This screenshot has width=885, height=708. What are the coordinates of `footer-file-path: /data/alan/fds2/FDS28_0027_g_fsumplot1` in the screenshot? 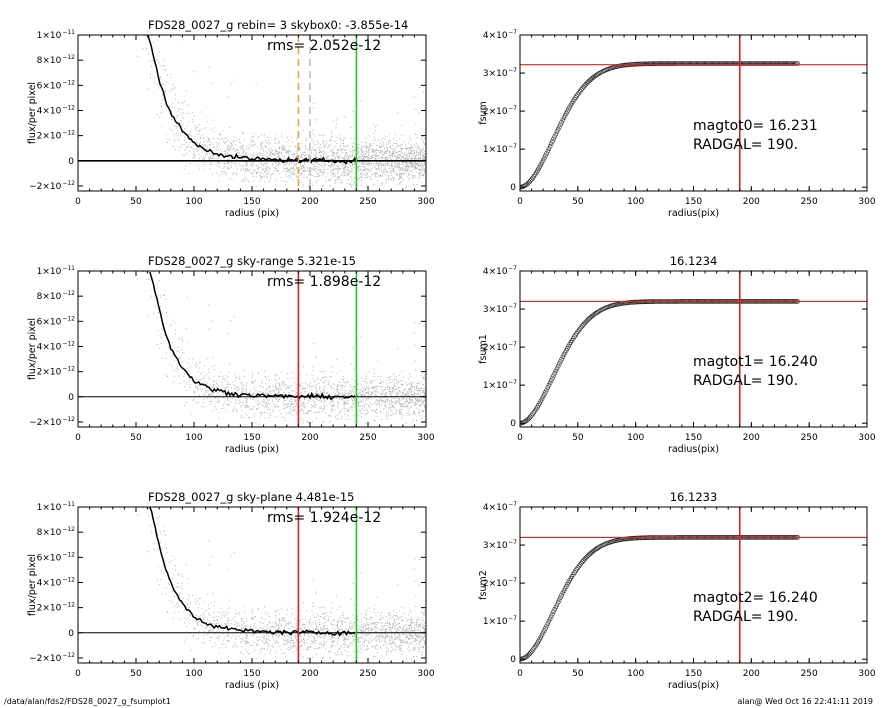 It's located at (87, 701).